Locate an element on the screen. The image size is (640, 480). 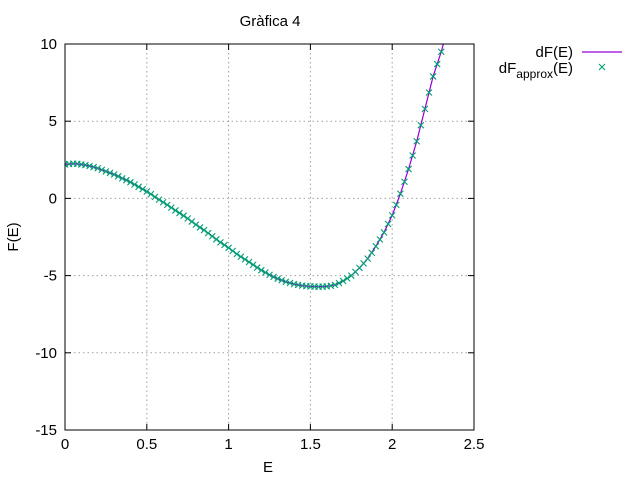
legend-label-dF: dF(E) is located at coordinates (555, 52).